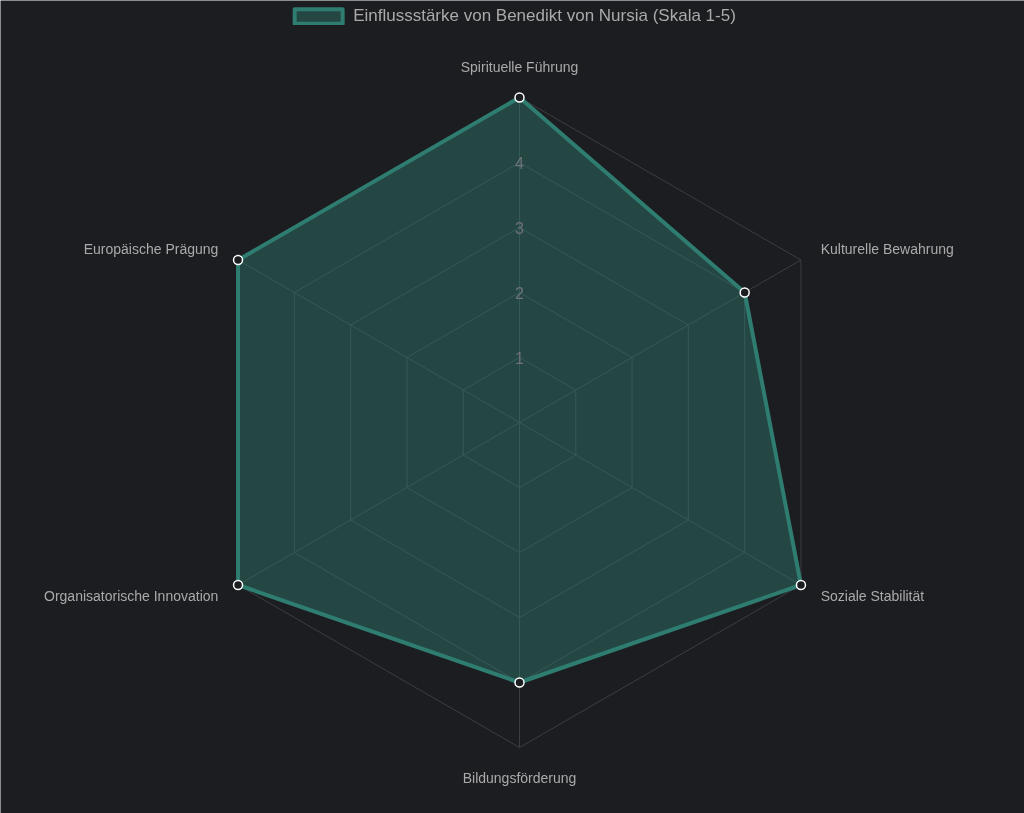 The height and width of the screenshot is (813, 1024). Describe the element at coordinates (151, 248) in the screenshot. I see `spoke-label: Europäische Prägung` at that location.